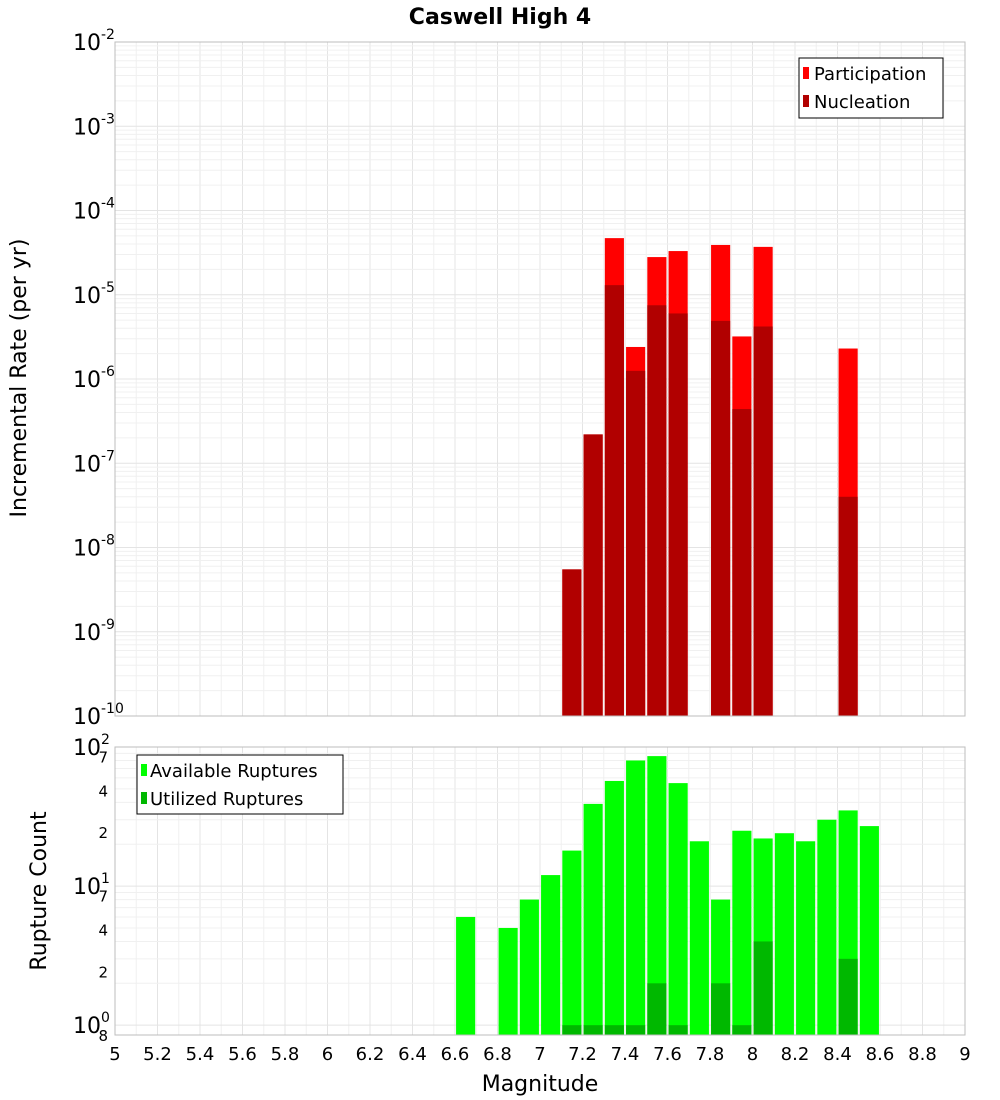 The image size is (1000, 1100). What do you see at coordinates (500, 17) in the screenshot?
I see `chart-title: Caswell High 4` at bounding box center [500, 17].